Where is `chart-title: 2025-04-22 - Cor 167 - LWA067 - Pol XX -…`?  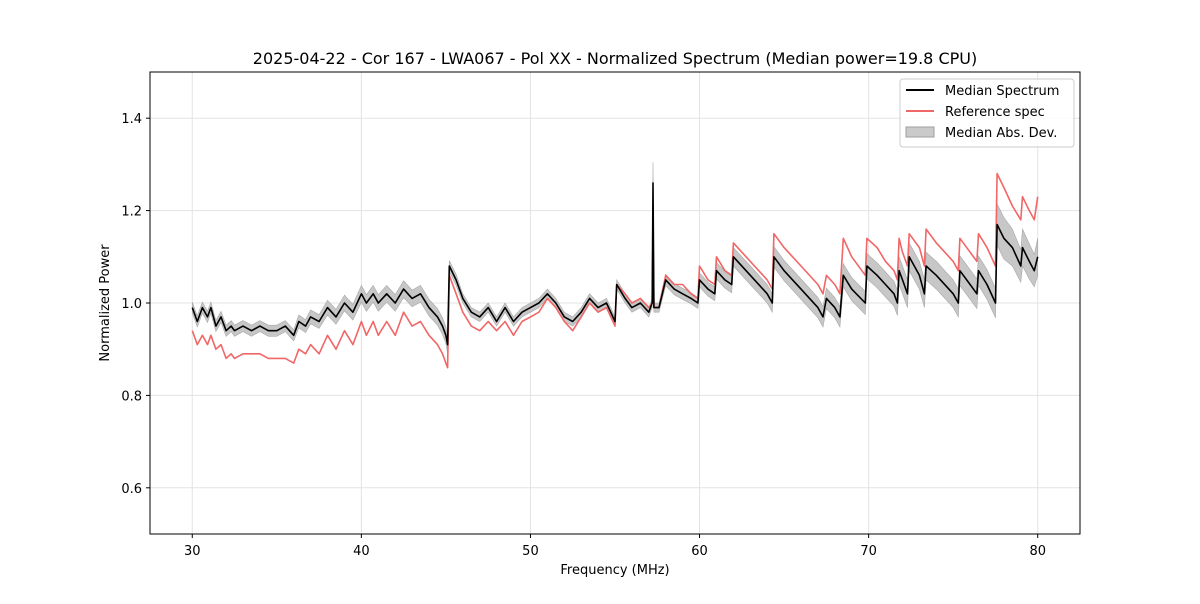
chart-title: 2025-04-22 - Cor 167 - LWA067 - Pol XX -… is located at coordinates (615, 58).